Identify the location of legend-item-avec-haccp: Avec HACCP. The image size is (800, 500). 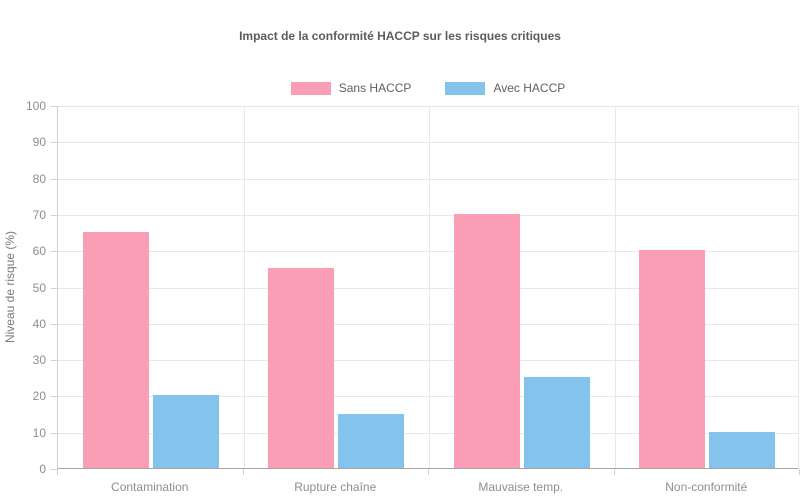
(505, 88).